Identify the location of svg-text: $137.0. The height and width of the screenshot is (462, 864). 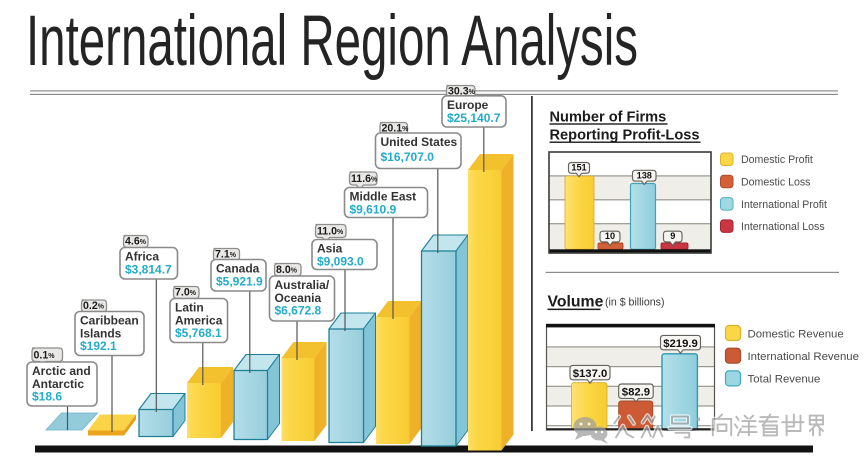
(590, 374).